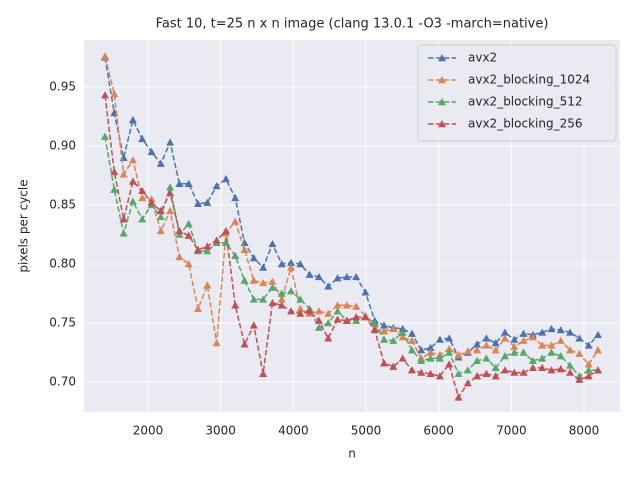  Describe the element at coordinates (62, 204) in the screenshot. I see `y-tick-label: 0.85` at that location.